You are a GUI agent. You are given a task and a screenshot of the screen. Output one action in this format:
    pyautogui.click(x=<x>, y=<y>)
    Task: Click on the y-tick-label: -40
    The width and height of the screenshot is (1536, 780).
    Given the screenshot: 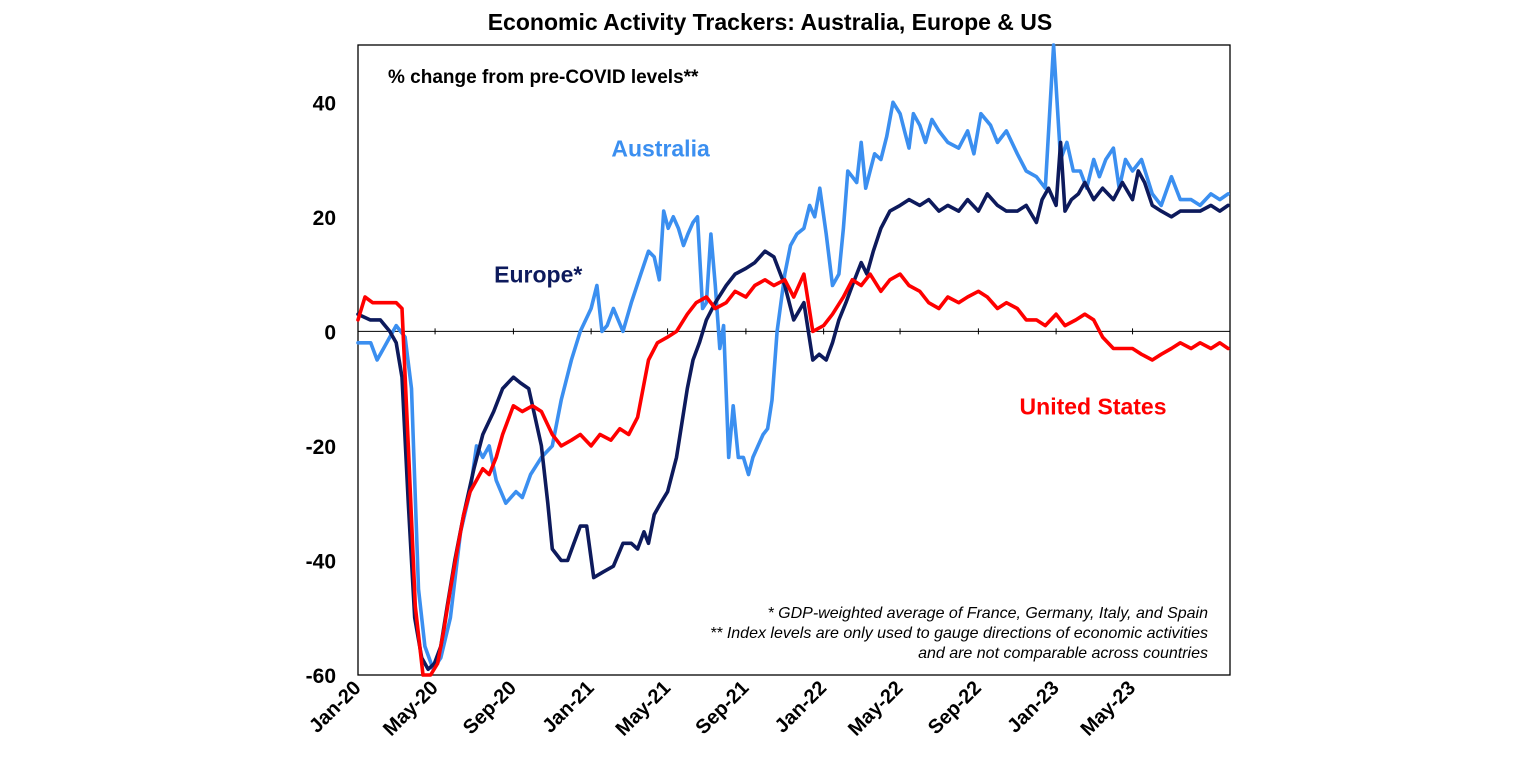 What is the action you would take?
    pyautogui.click(x=321, y=561)
    